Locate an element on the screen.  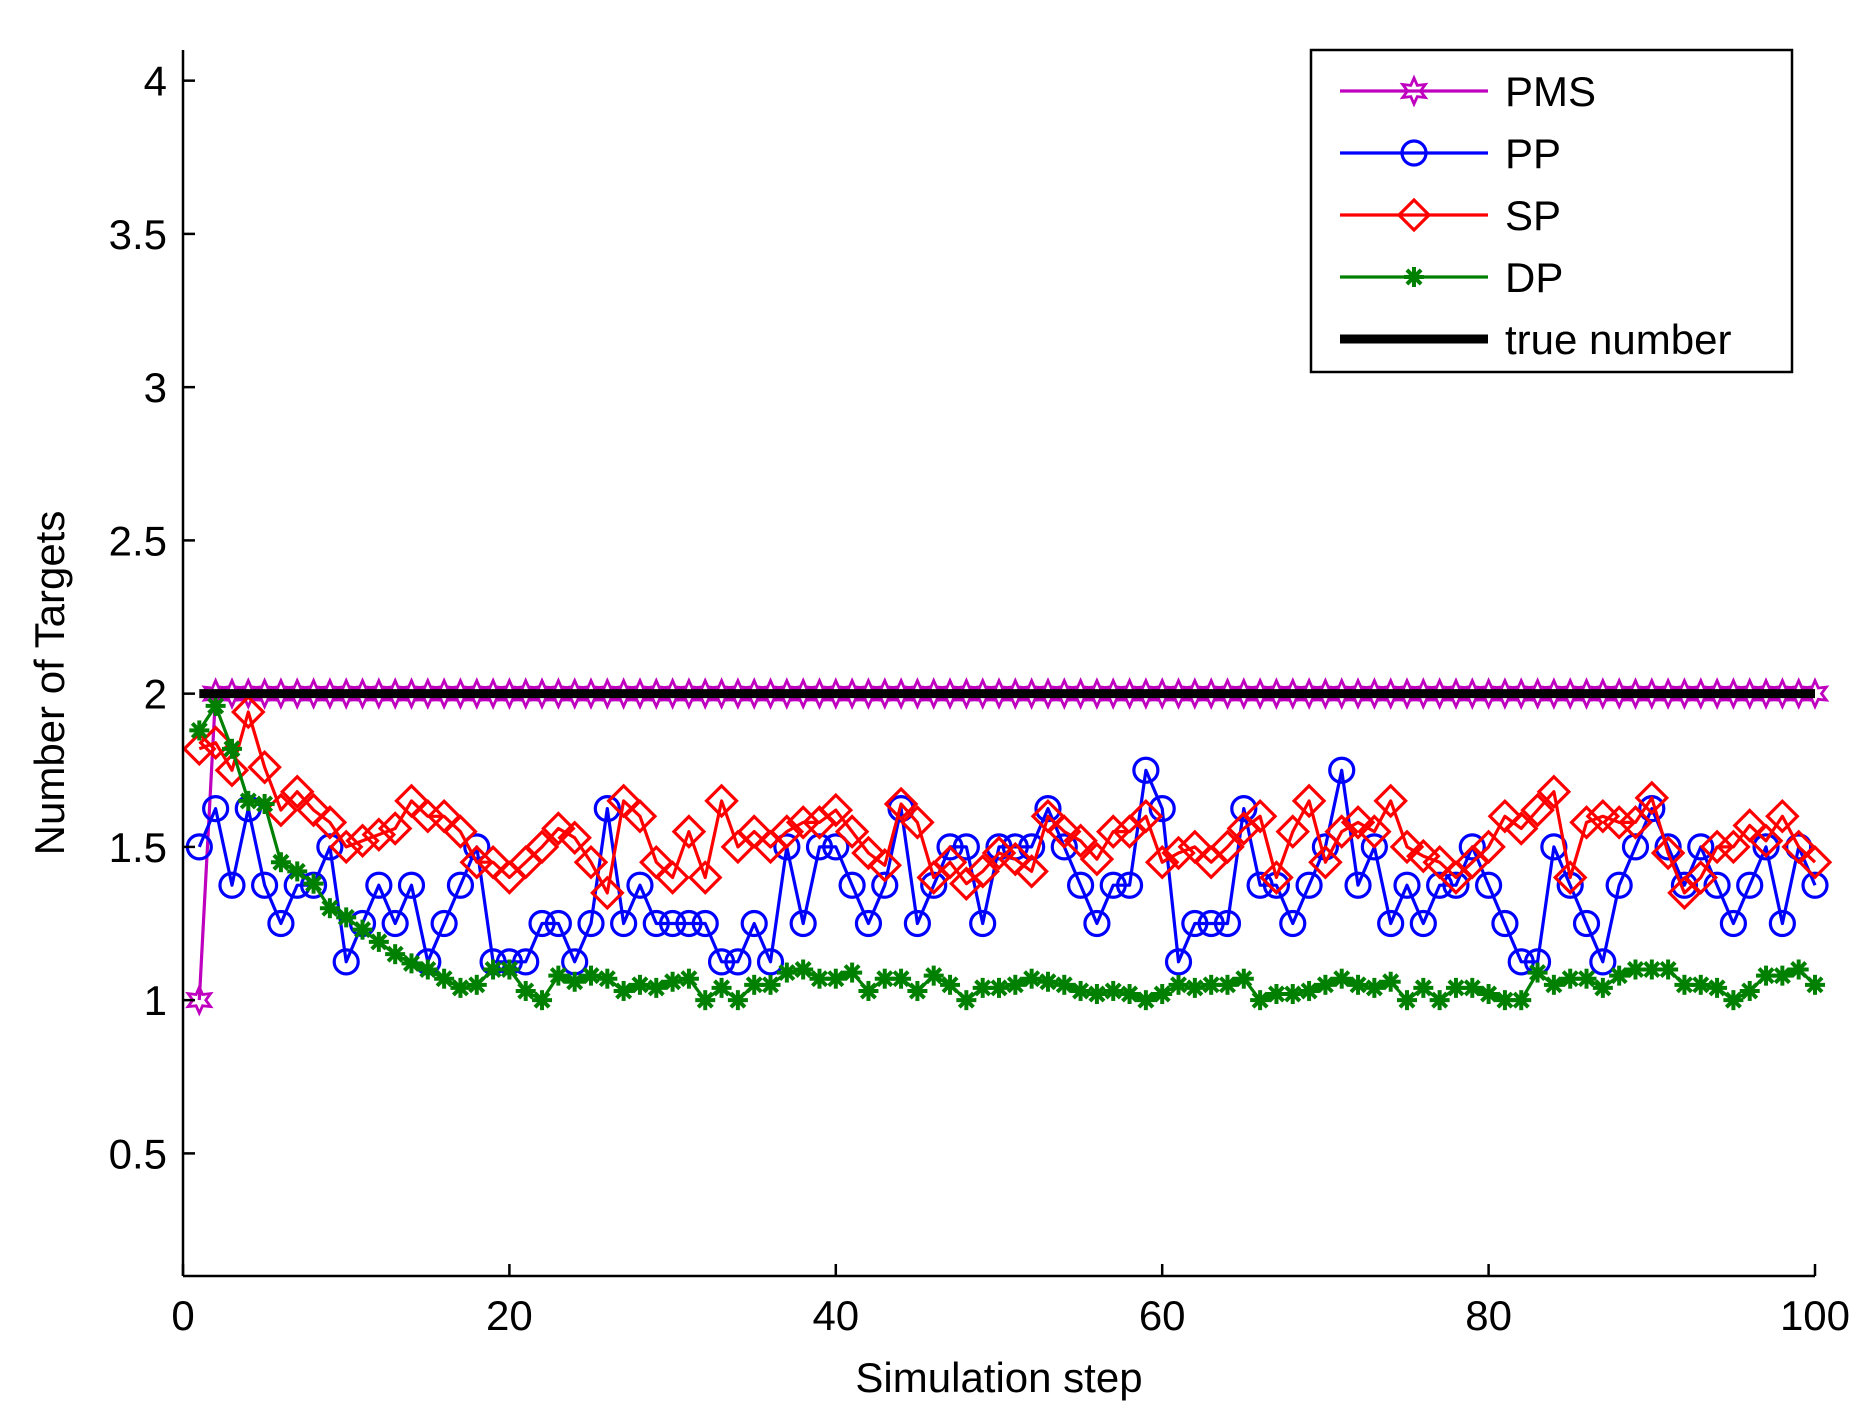
x-tick-label: 20 is located at coordinates (509, 1315).